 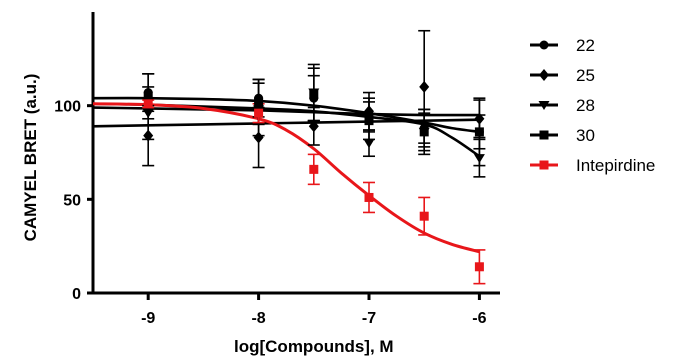 I want to click on legend-label: 25, so click(x=585, y=75).